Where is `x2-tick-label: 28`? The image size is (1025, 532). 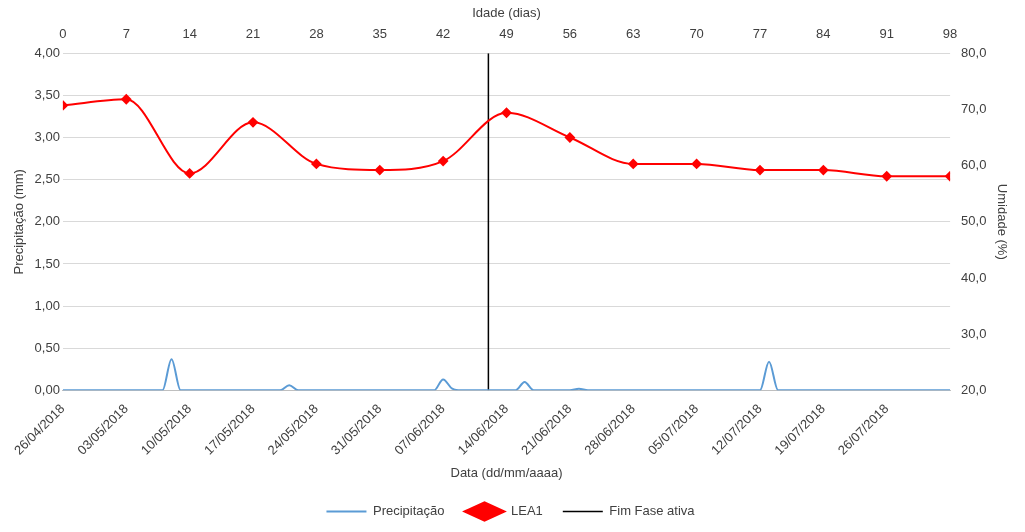 x2-tick-label: 28 is located at coordinates (316, 33).